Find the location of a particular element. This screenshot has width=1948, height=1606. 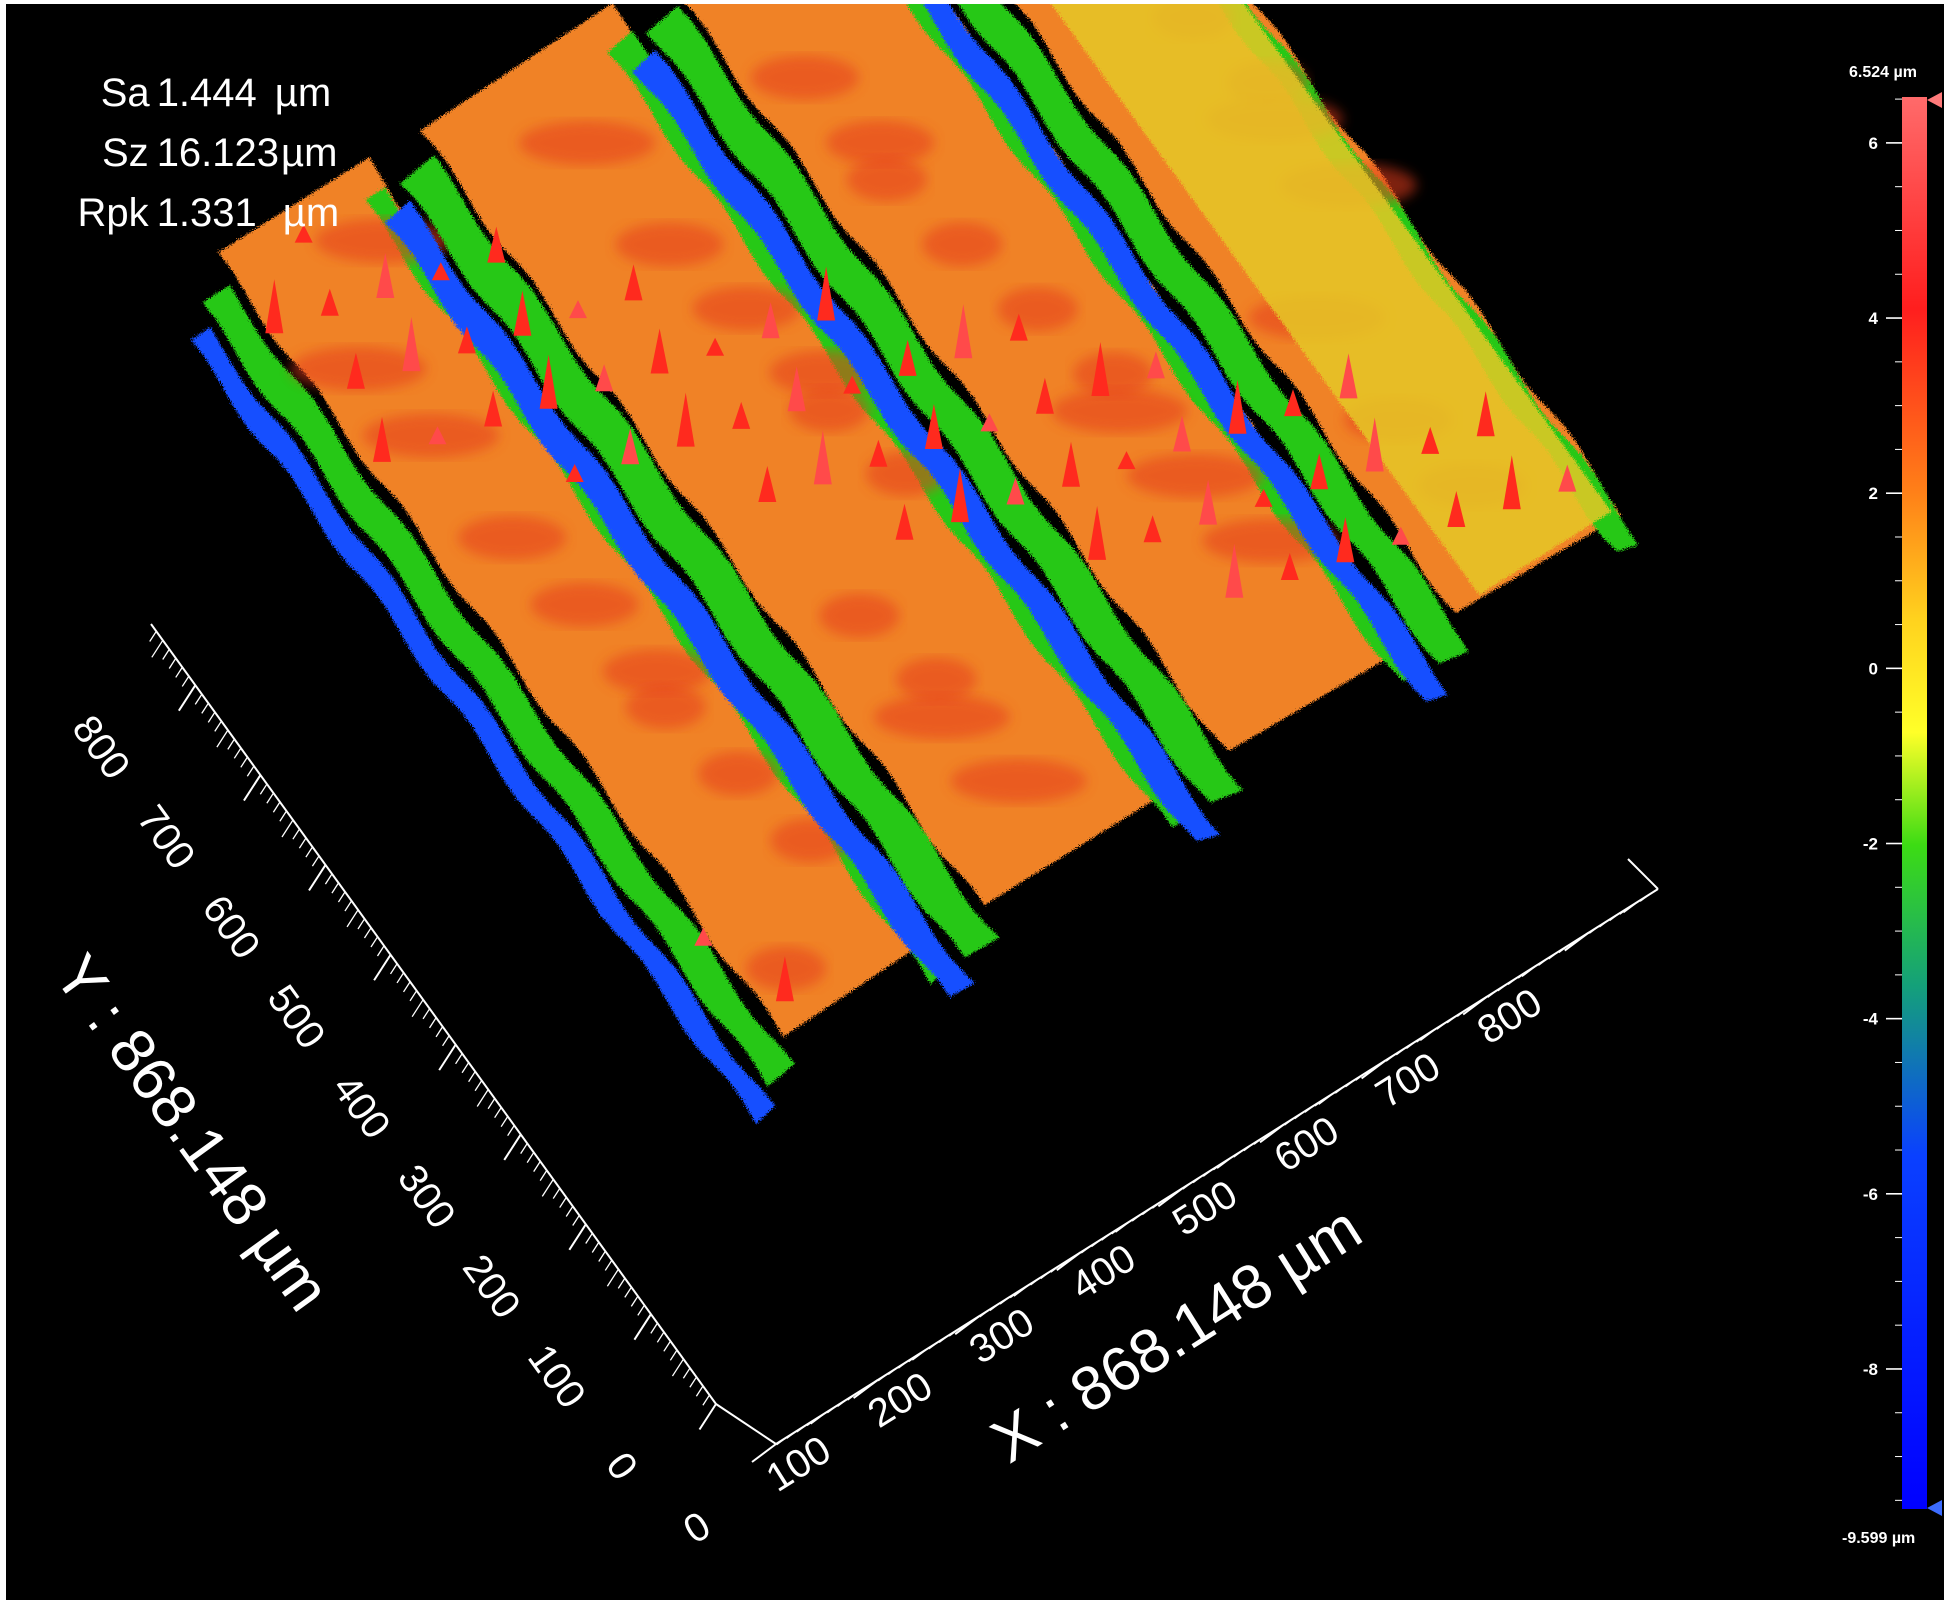

colorbar-min-label: -9.599 µm is located at coordinates (1879, 1538).